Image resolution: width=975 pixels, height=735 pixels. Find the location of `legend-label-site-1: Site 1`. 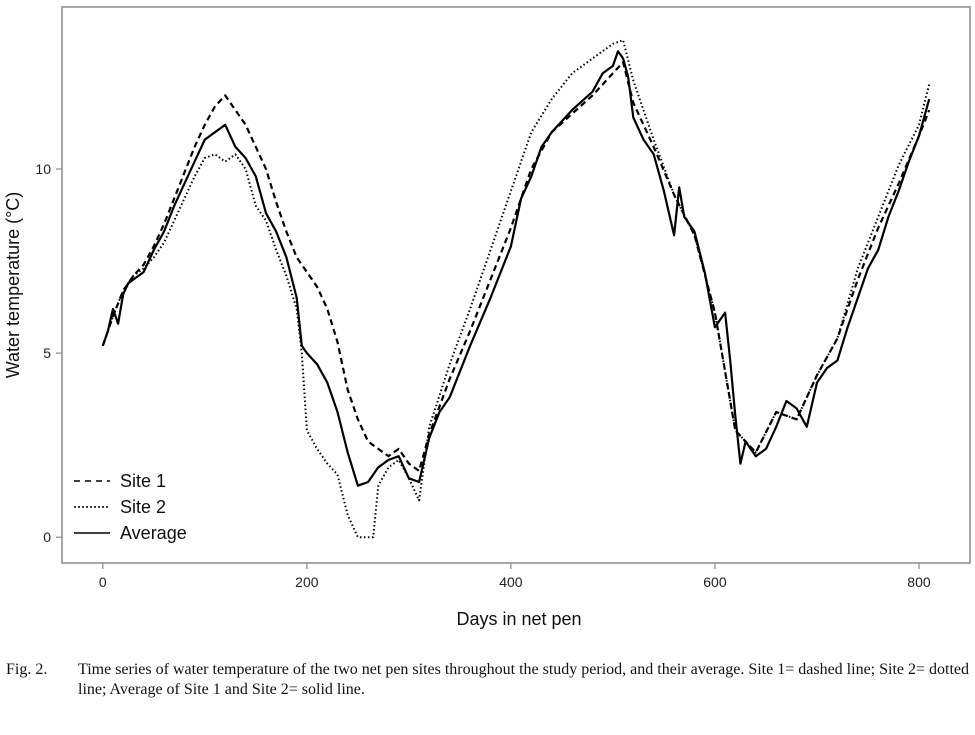

legend-label-site-1: Site 1 is located at coordinates (143, 481).